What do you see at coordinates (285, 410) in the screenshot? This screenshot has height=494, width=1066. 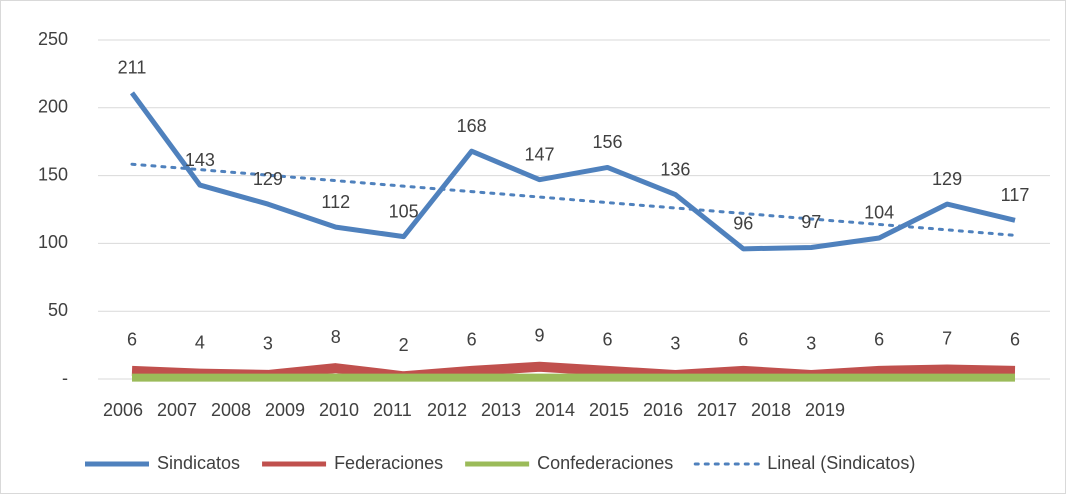 I see `x-tick-label: 2009` at bounding box center [285, 410].